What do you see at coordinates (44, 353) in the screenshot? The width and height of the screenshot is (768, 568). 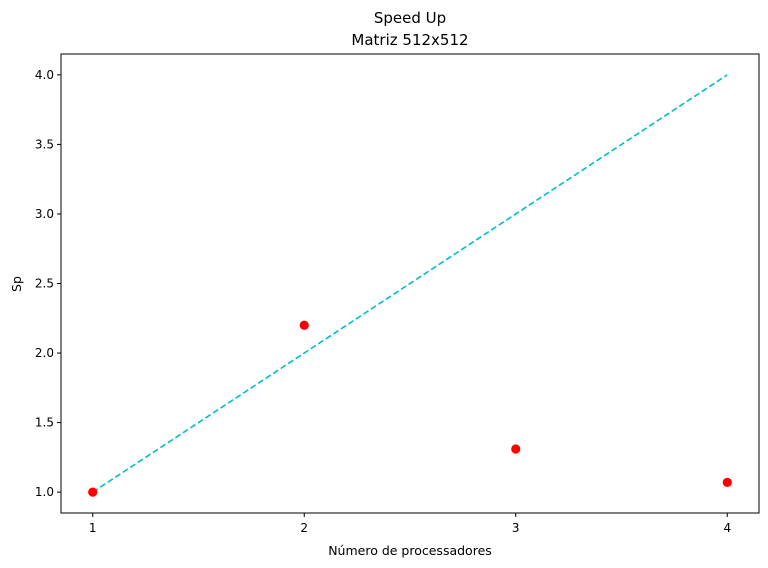 I see `y-tick-label: 2.0` at bounding box center [44, 353].